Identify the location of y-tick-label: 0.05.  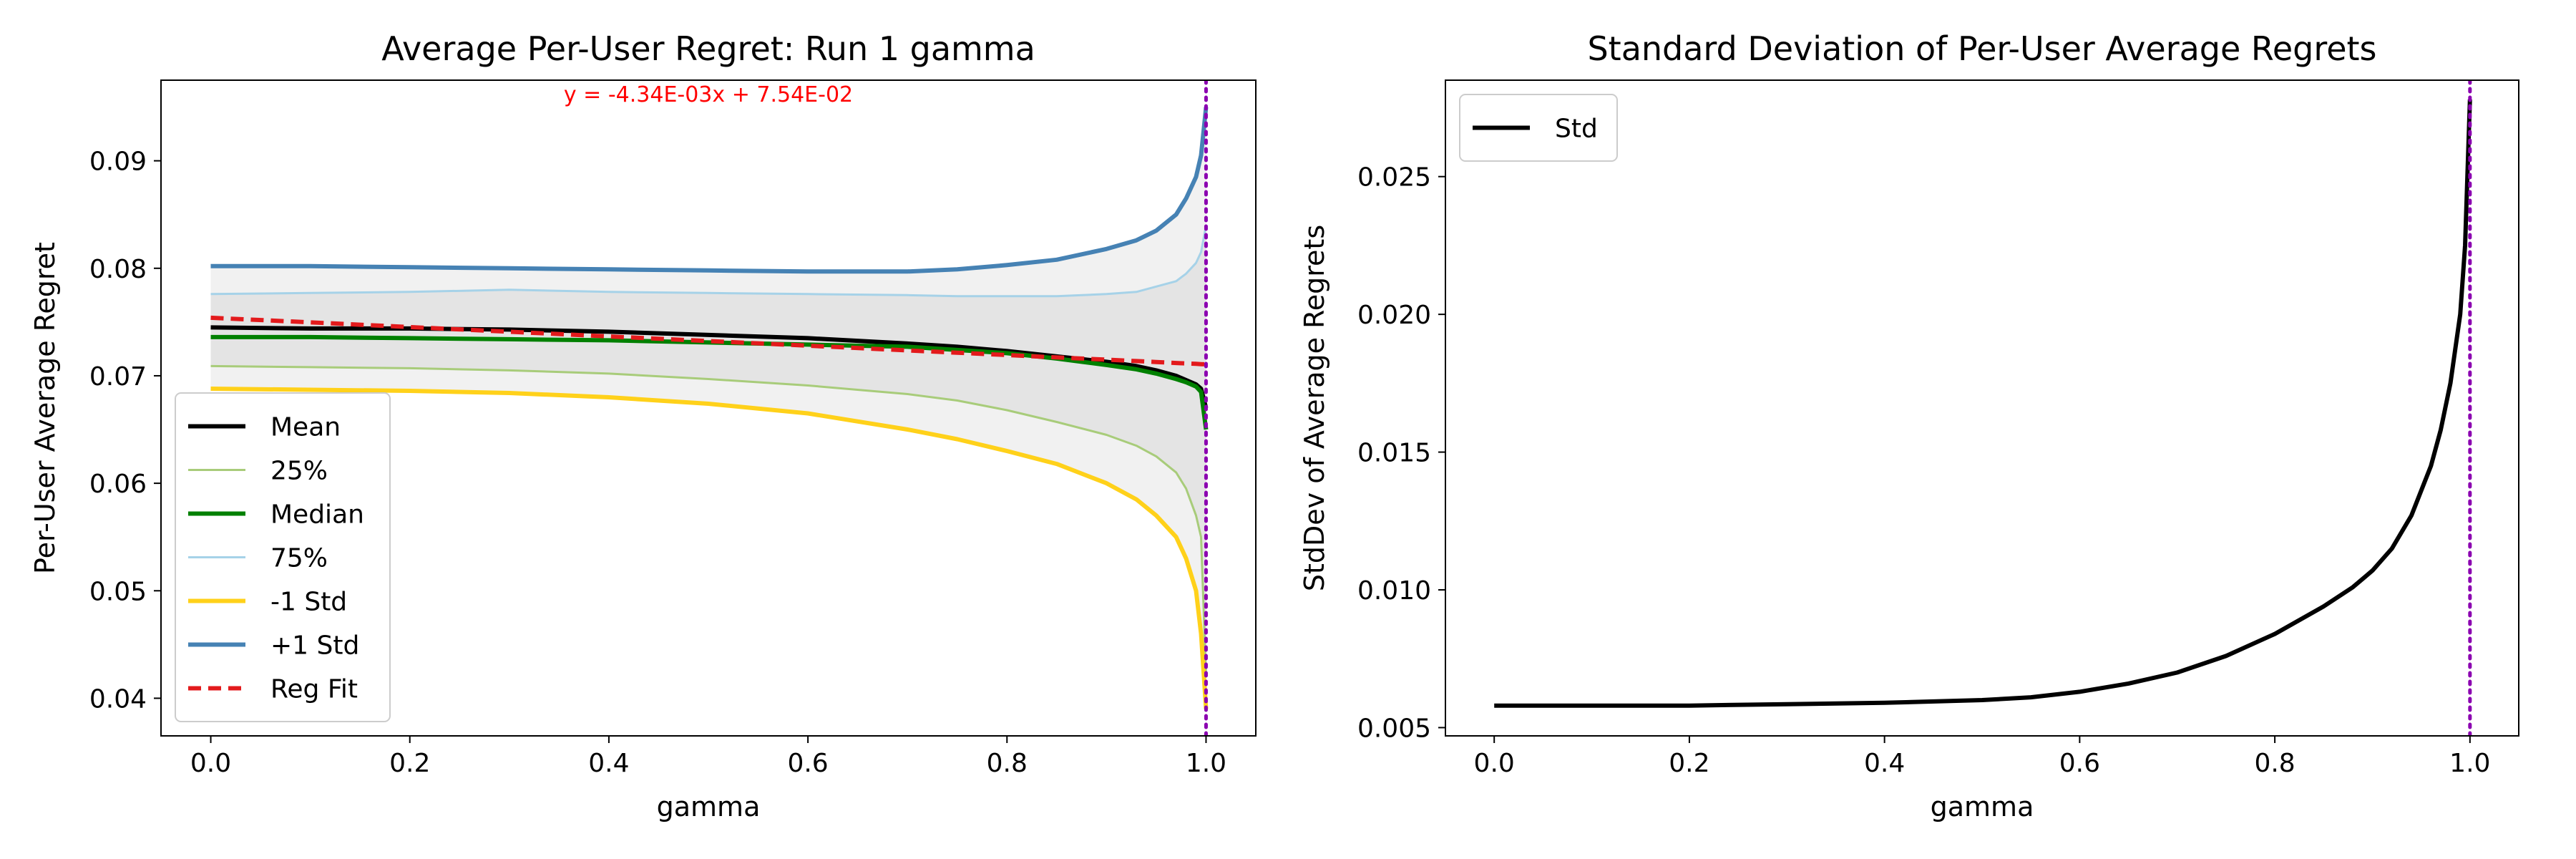
(118, 591).